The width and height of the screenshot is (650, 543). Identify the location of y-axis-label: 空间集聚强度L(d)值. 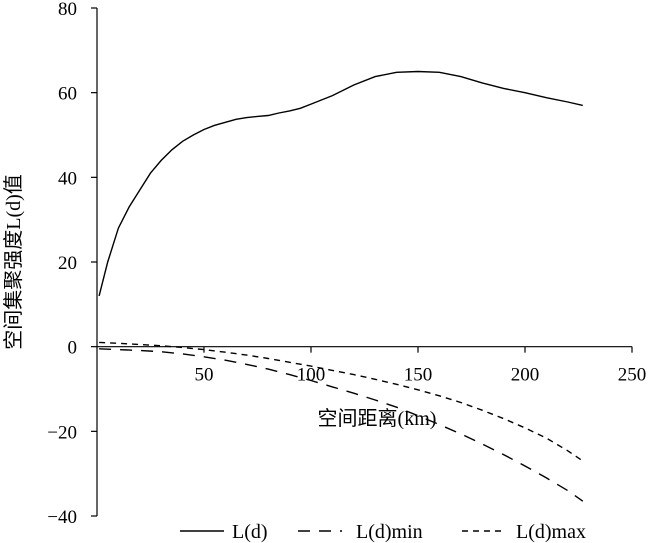
(13, 262).